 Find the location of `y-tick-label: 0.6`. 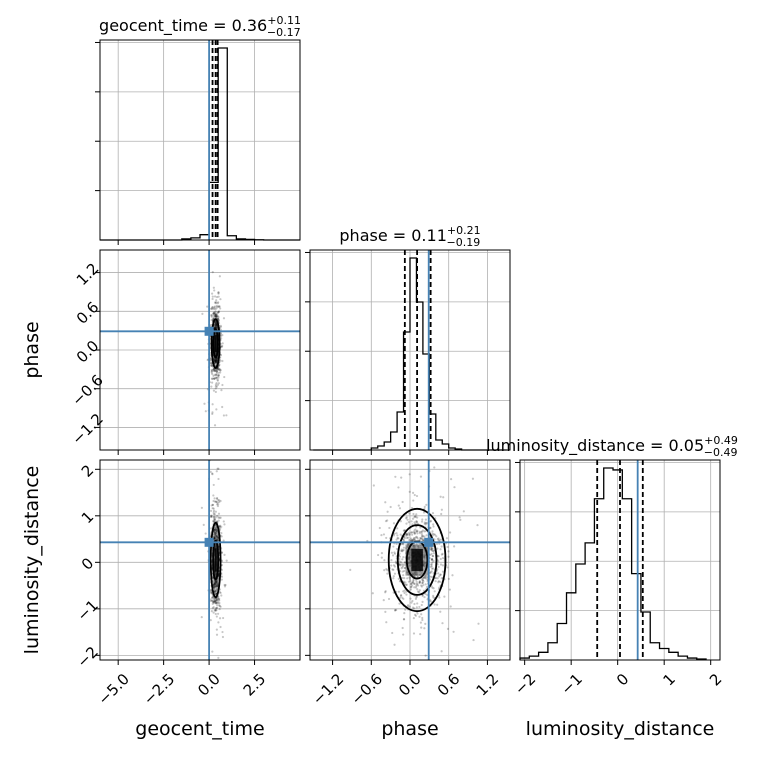

y-tick-label: 0.6 is located at coordinates (88, 313).